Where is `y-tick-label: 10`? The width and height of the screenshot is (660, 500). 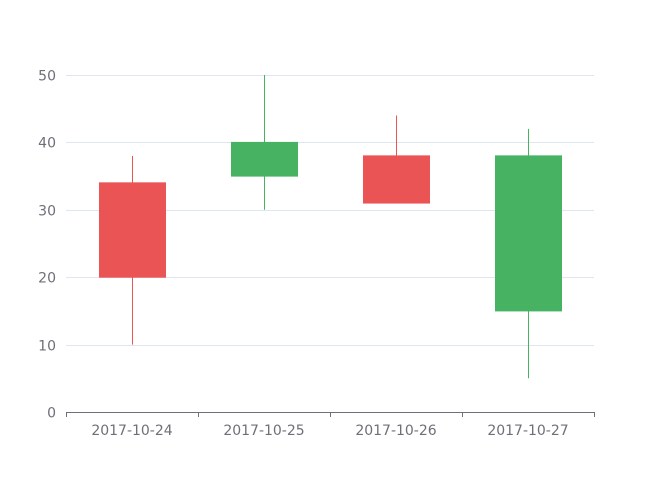 y-tick-label: 10 is located at coordinates (47, 347).